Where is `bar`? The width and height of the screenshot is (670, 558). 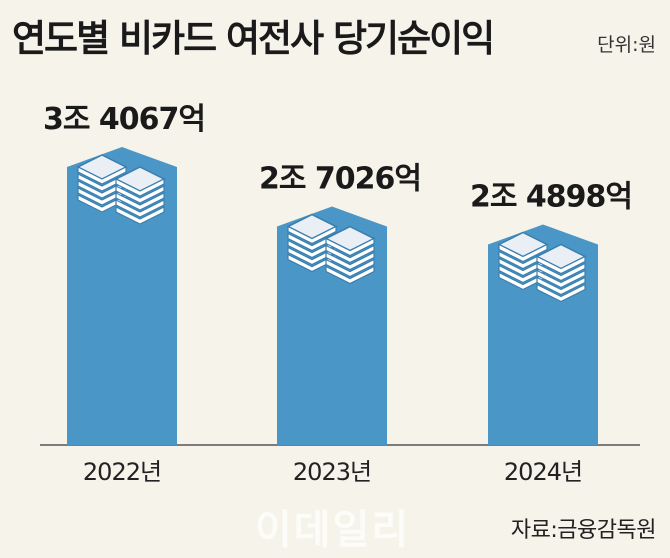
bar is located at coordinates (122, 296).